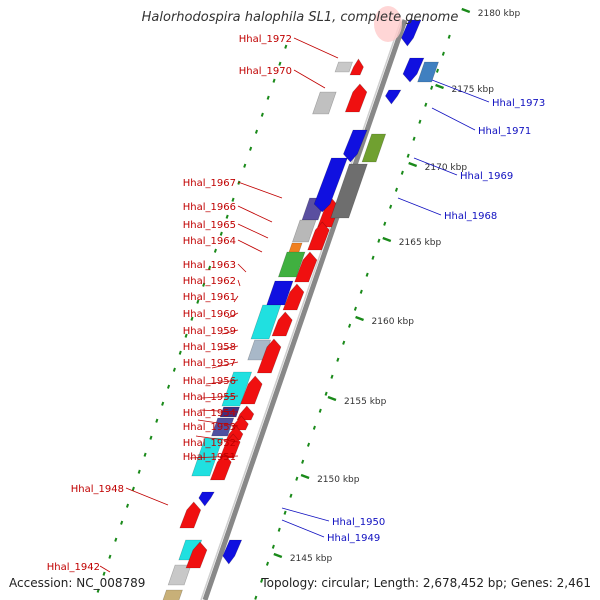 The width and height of the screenshot is (600, 600). What do you see at coordinates (518, 103) in the screenshot?
I see `right-gene-label: Hhal_1973` at bounding box center [518, 103].